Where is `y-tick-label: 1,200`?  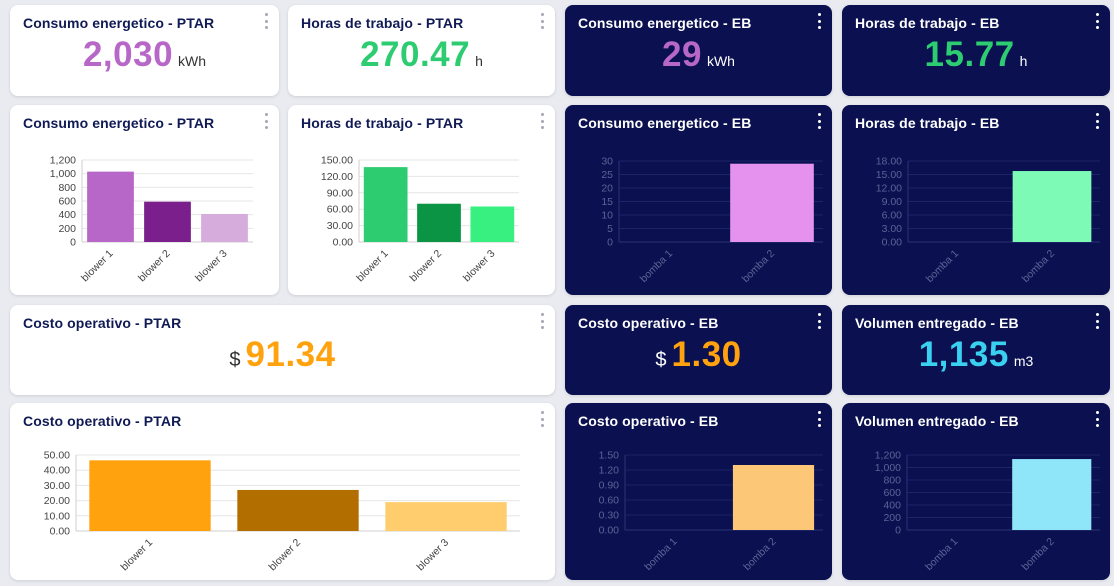
y-tick-label: 1,200 is located at coordinates (888, 456).